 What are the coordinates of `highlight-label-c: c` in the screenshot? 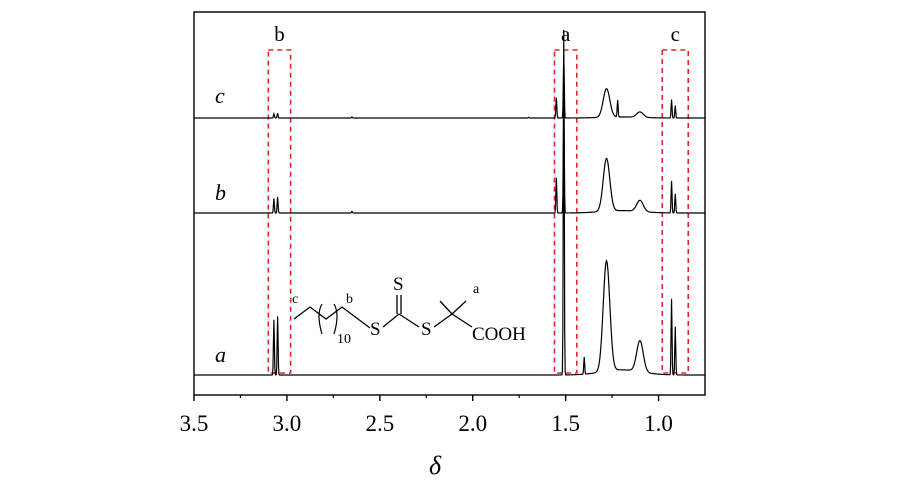 It's located at (675, 34).